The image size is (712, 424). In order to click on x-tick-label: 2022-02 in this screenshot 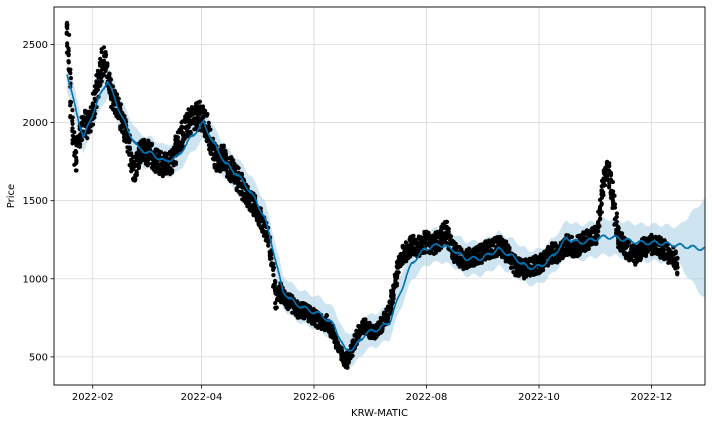, I will do `click(93, 397)`.